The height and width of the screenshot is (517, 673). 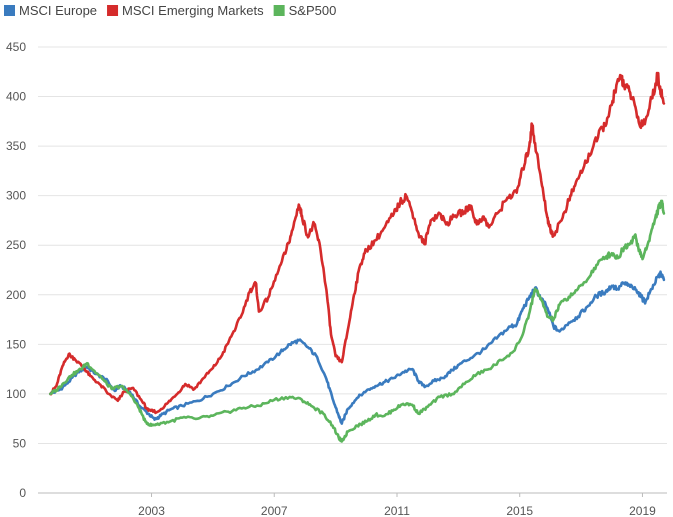 What do you see at coordinates (642, 510) in the screenshot?
I see `x-tick-label: 2019` at bounding box center [642, 510].